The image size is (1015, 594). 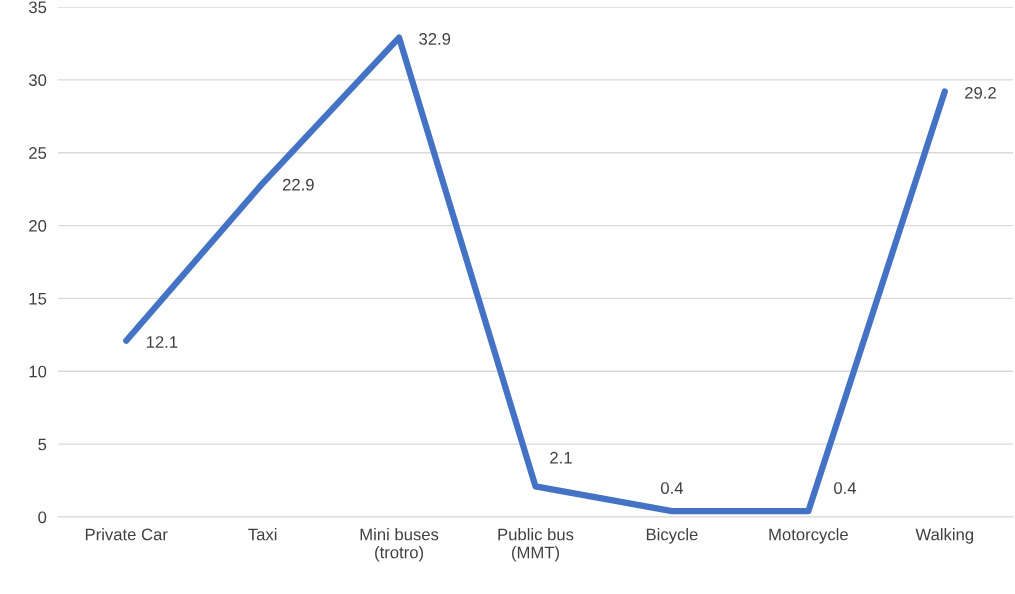 What do you see at coordinates (980, 92) in the screenshot?
I see `data-label: 29.2` at bounding box center [980, 92].